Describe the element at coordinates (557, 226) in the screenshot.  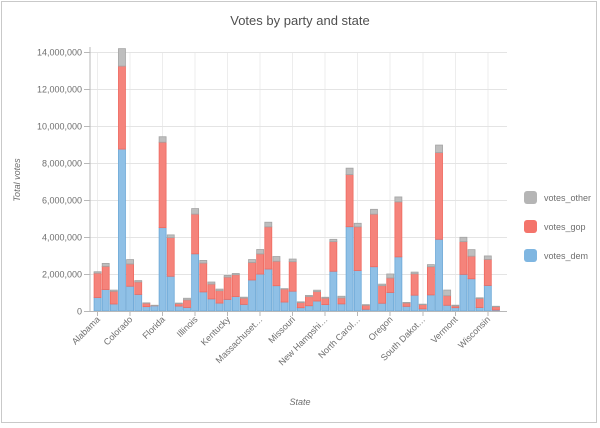
I see `legend-item-votes_gop: votes_gop` at that location.